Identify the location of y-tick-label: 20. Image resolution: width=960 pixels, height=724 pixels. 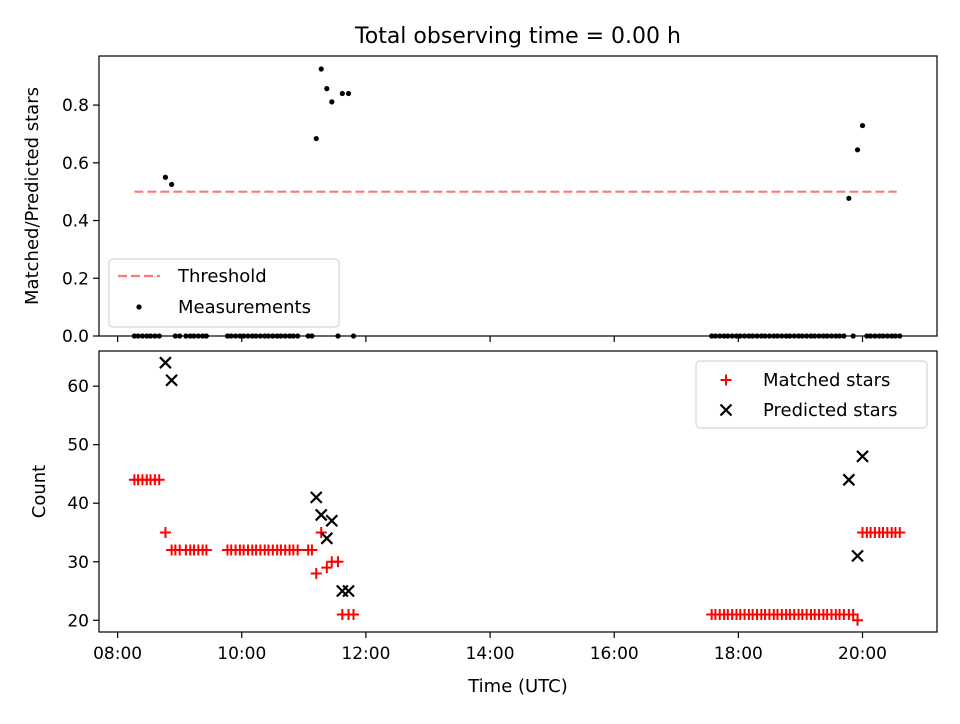
(78, 621).